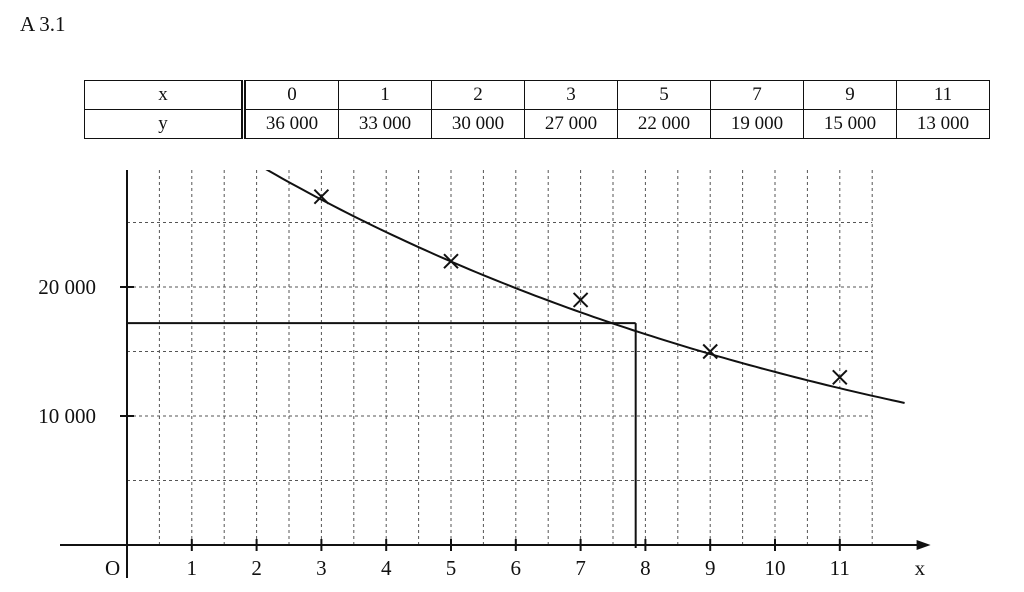  I want to click on y-tick-label: 20 000, so click(67, 287).